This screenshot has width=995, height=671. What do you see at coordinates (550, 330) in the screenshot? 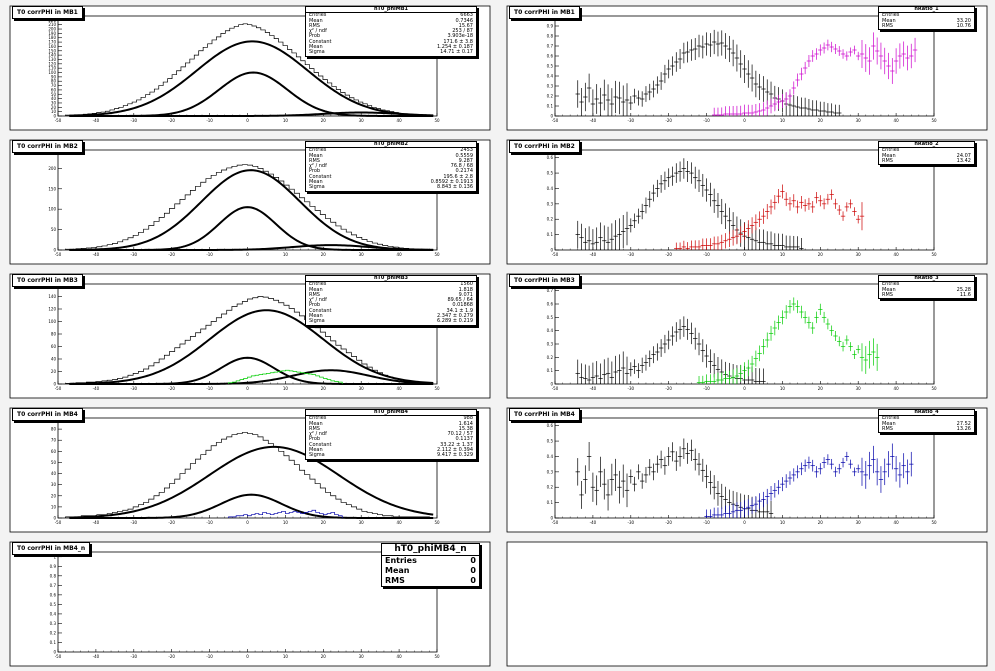
I see `y-tick-label: 0.4` at bounding box center [550, 330].